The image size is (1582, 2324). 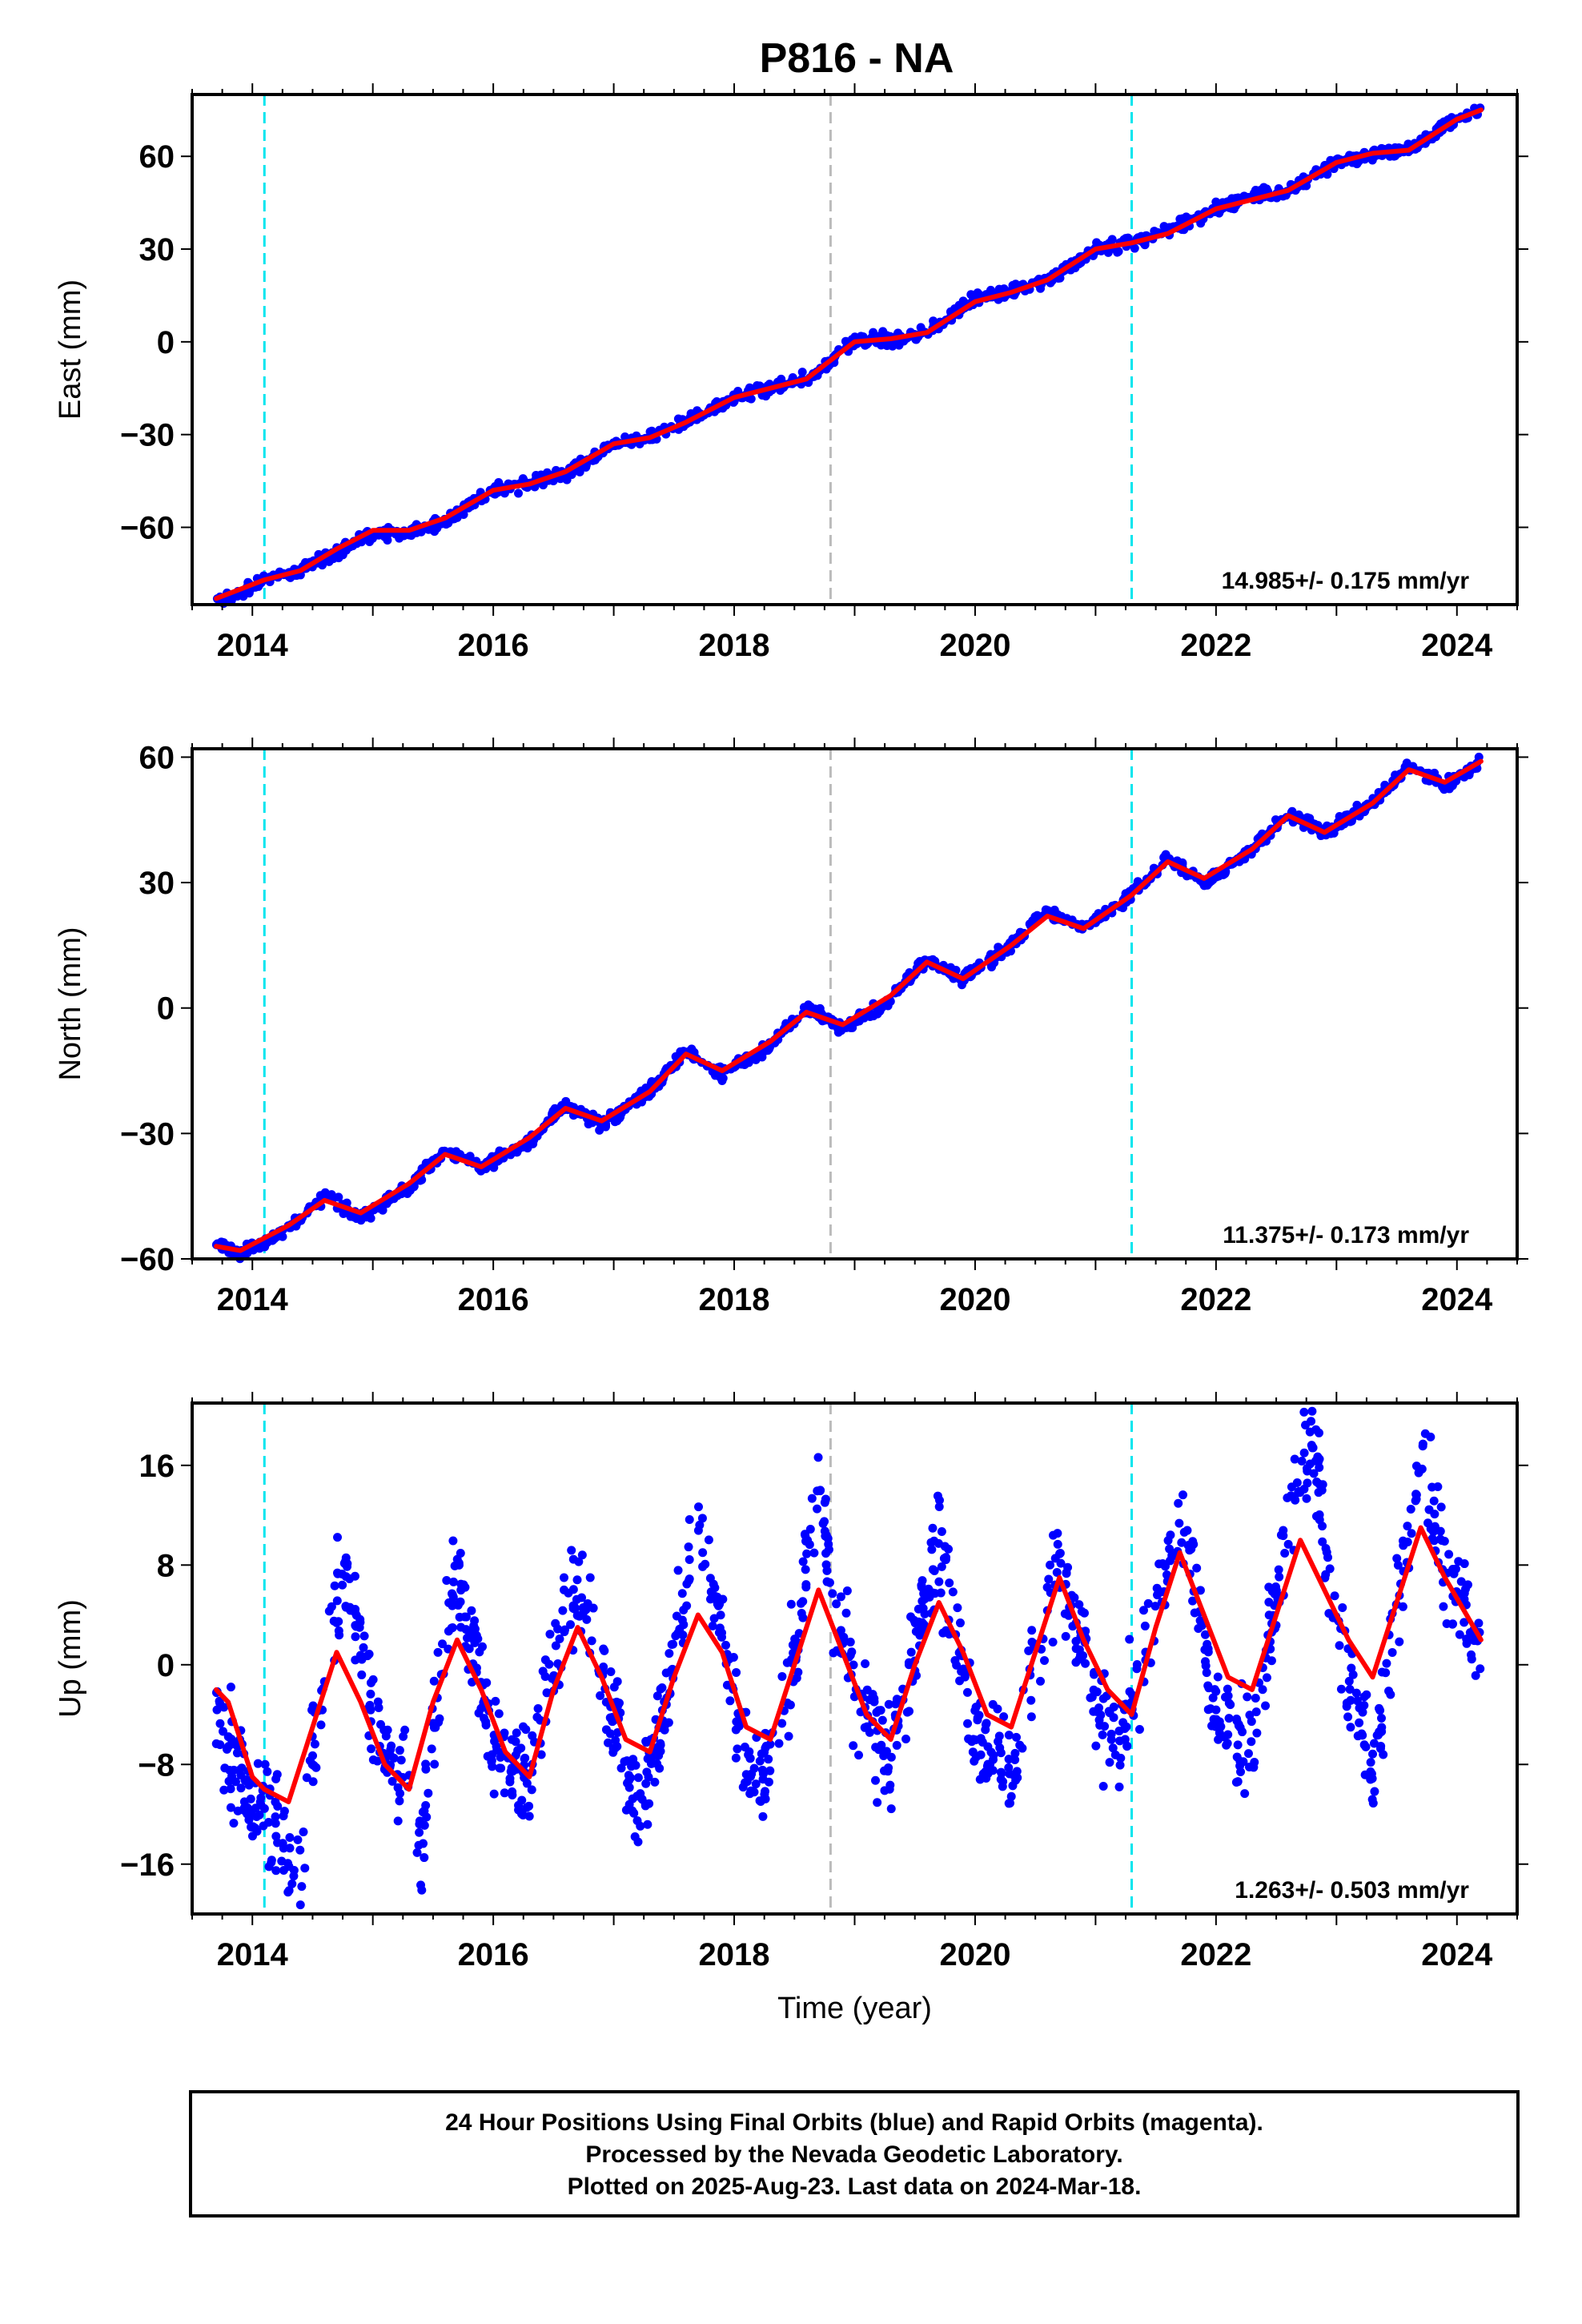 I want to click on chart-title: P816 - NA, so click(x=857, y=58).